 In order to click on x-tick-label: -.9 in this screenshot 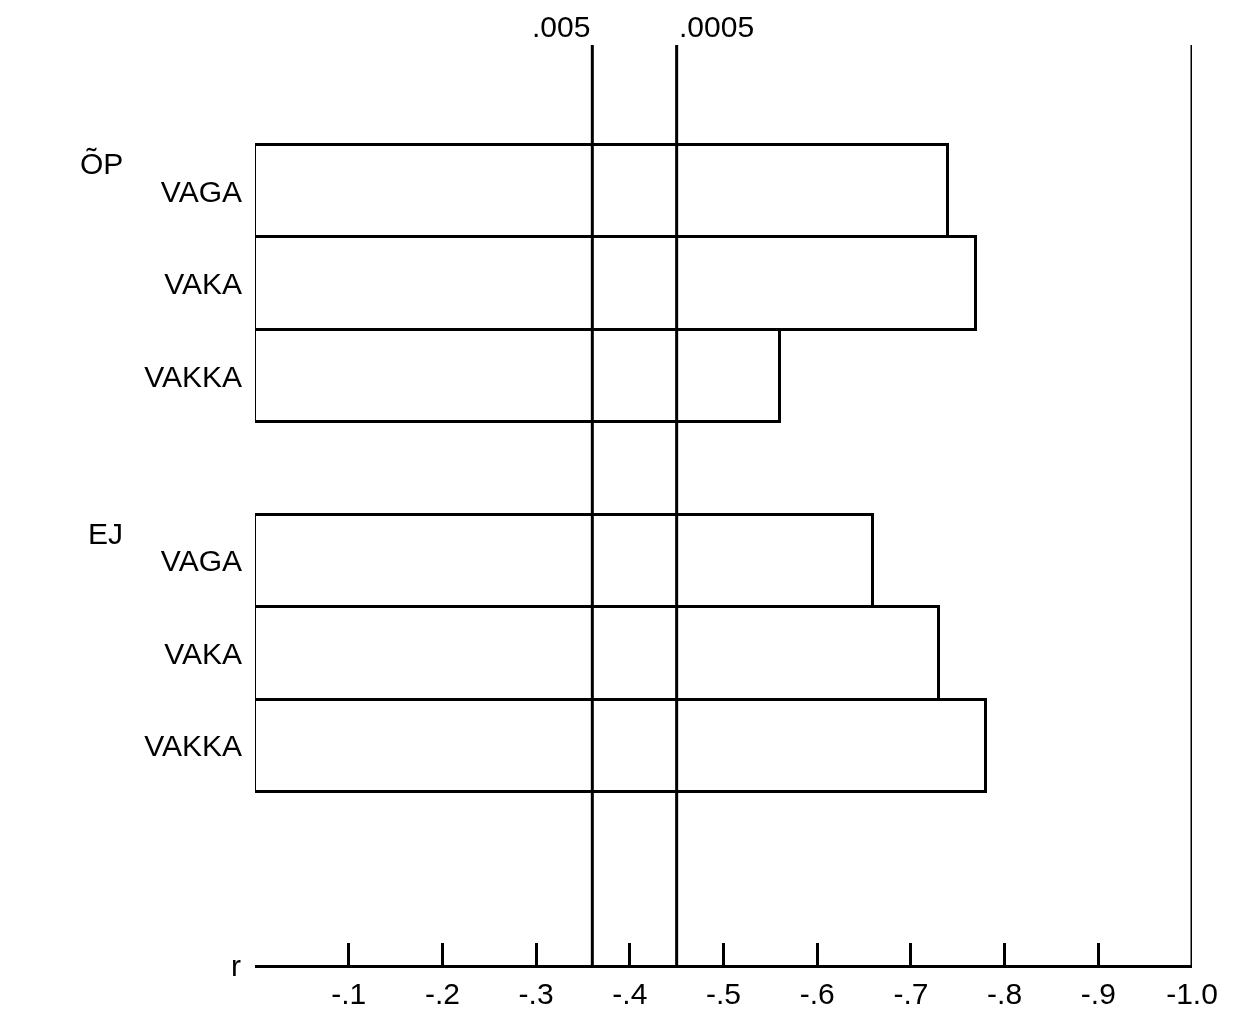, I will do `click(1098, 993)`.